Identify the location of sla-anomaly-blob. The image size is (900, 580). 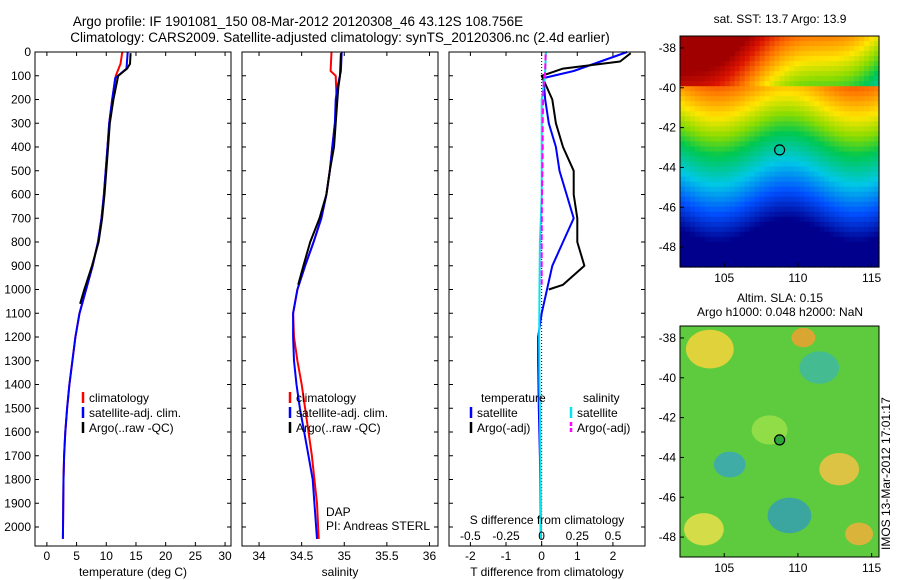
(789, 515).